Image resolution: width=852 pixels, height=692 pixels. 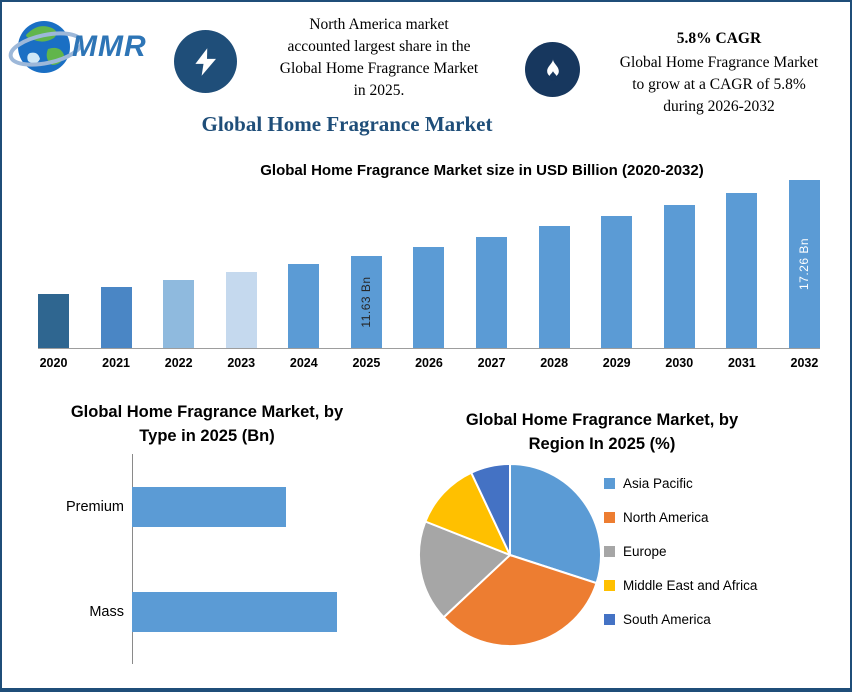 What do you see at coordinates (379, 24) in the screenshot?
I see `highlight-share-line-1: North America market` at bounding box center [379, 24].